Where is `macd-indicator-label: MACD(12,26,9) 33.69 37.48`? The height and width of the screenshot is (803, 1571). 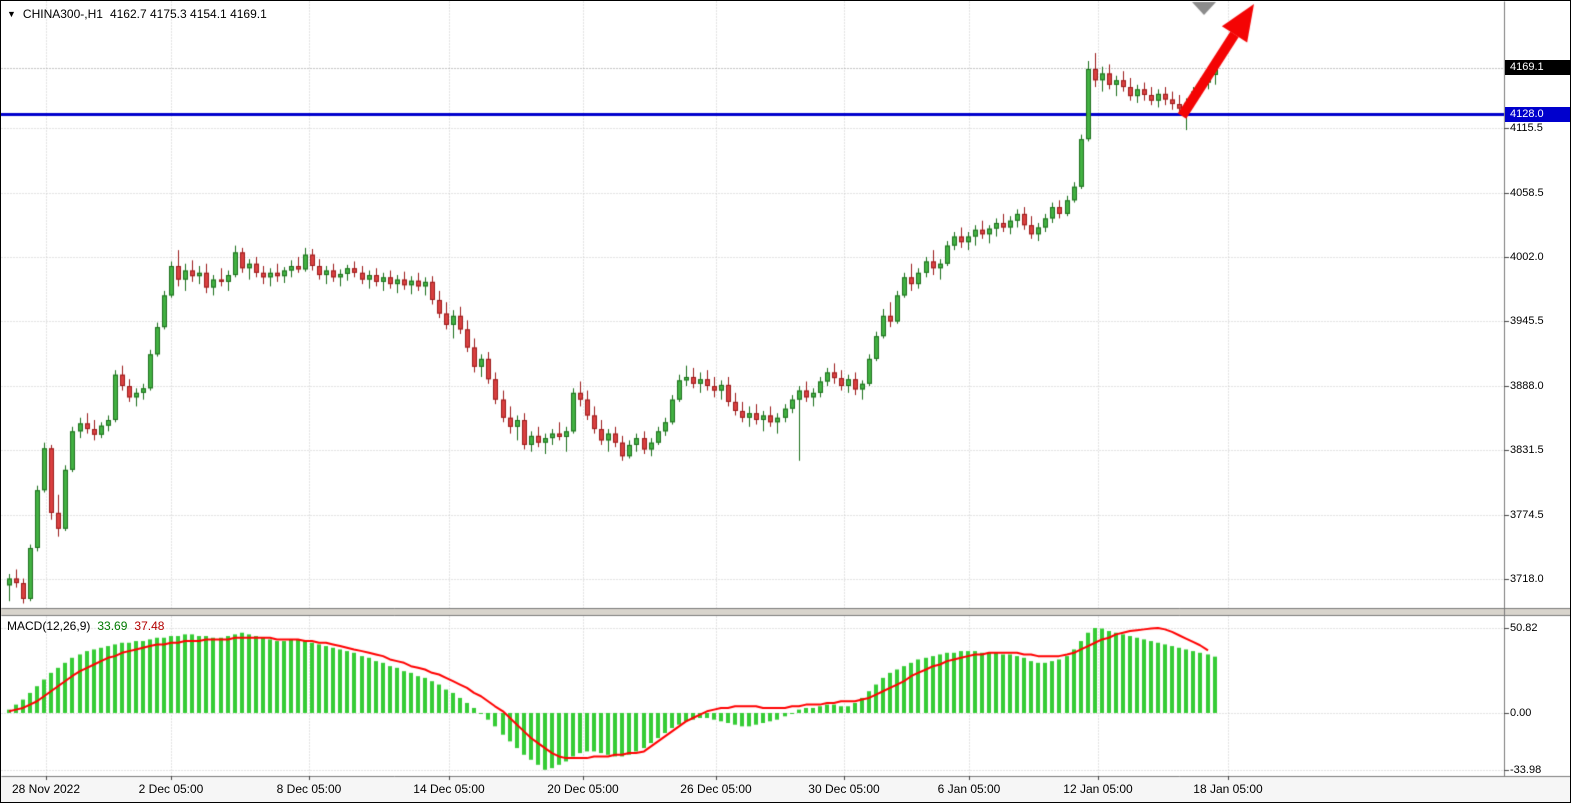
macd-indicator-label: MACD(12,26,9) 33.69 37.48 is located at coordinates (85, 626).